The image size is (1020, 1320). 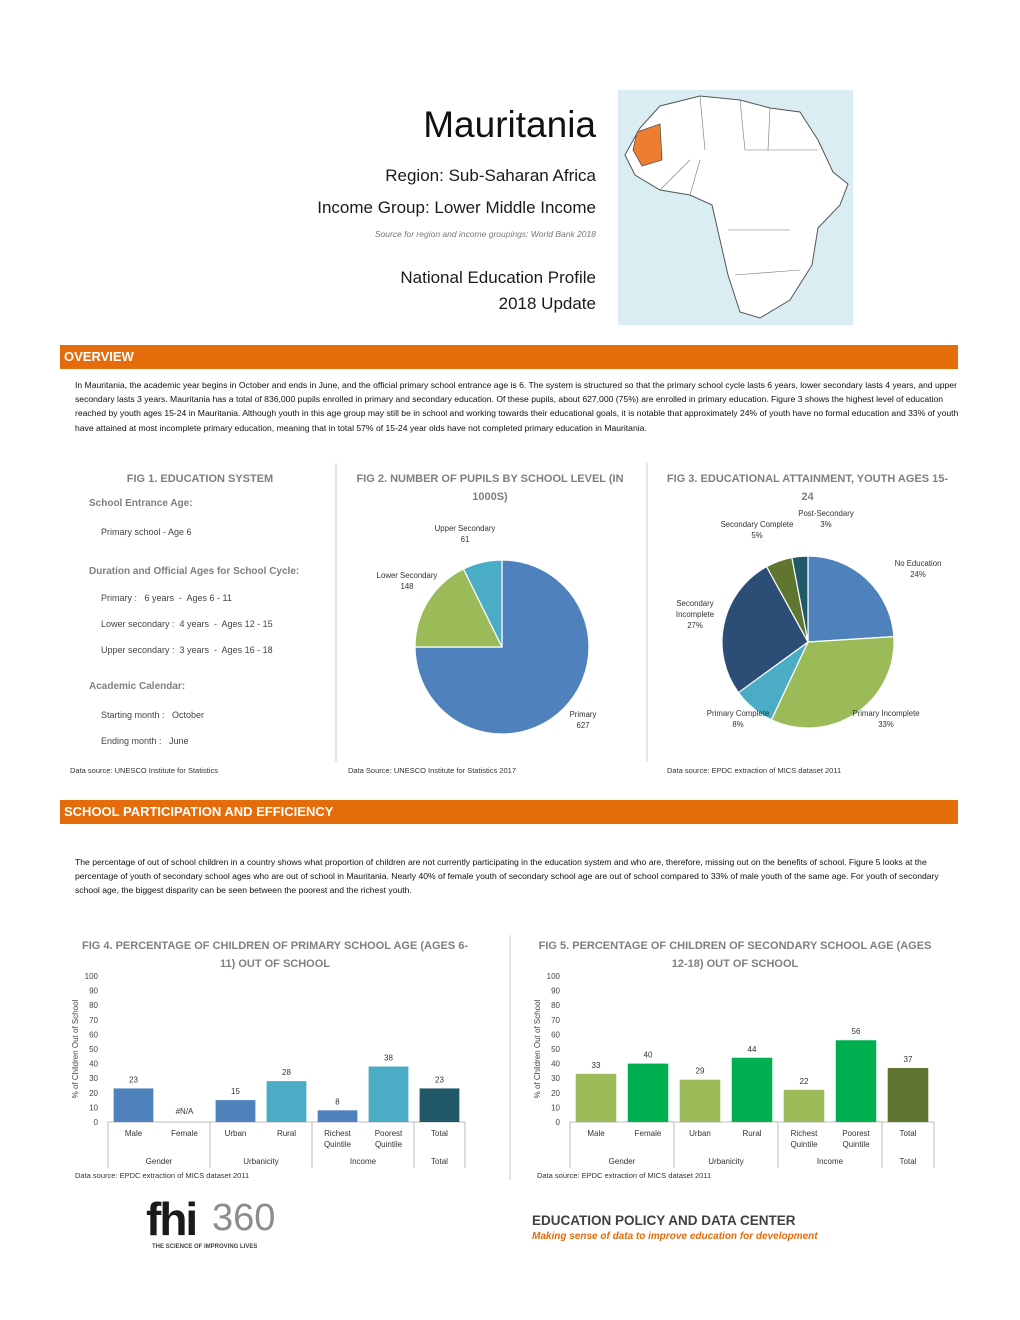 I want to click on region: Region: Sub-Saharan Africa, so click(x=490, y=175).